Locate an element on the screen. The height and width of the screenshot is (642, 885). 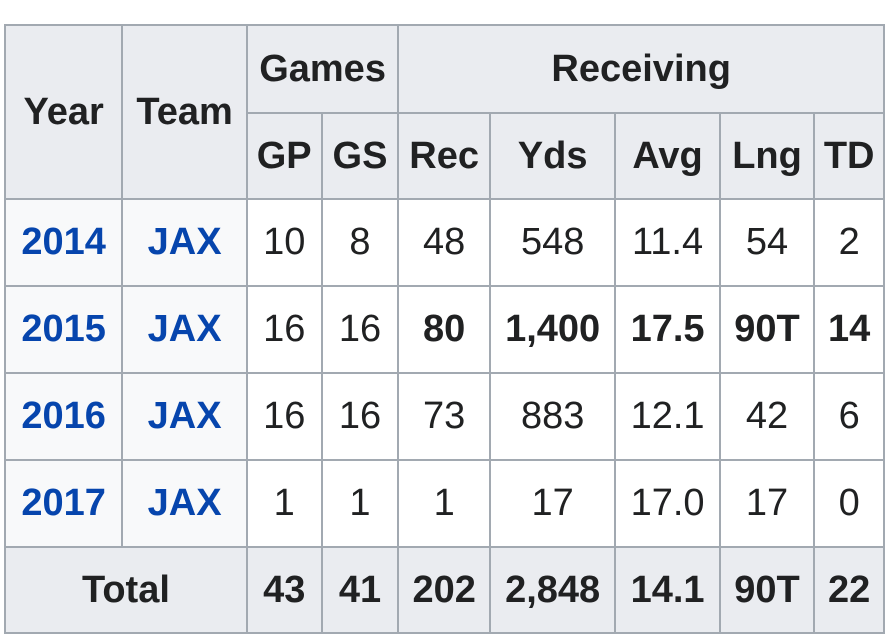
total-gs: 41 is located at coordinates (360, 590).